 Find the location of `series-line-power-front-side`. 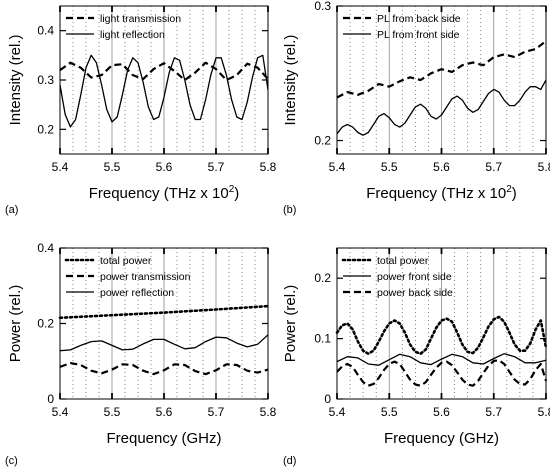

series-line-power-front-side is located at coordinates (441, 359).